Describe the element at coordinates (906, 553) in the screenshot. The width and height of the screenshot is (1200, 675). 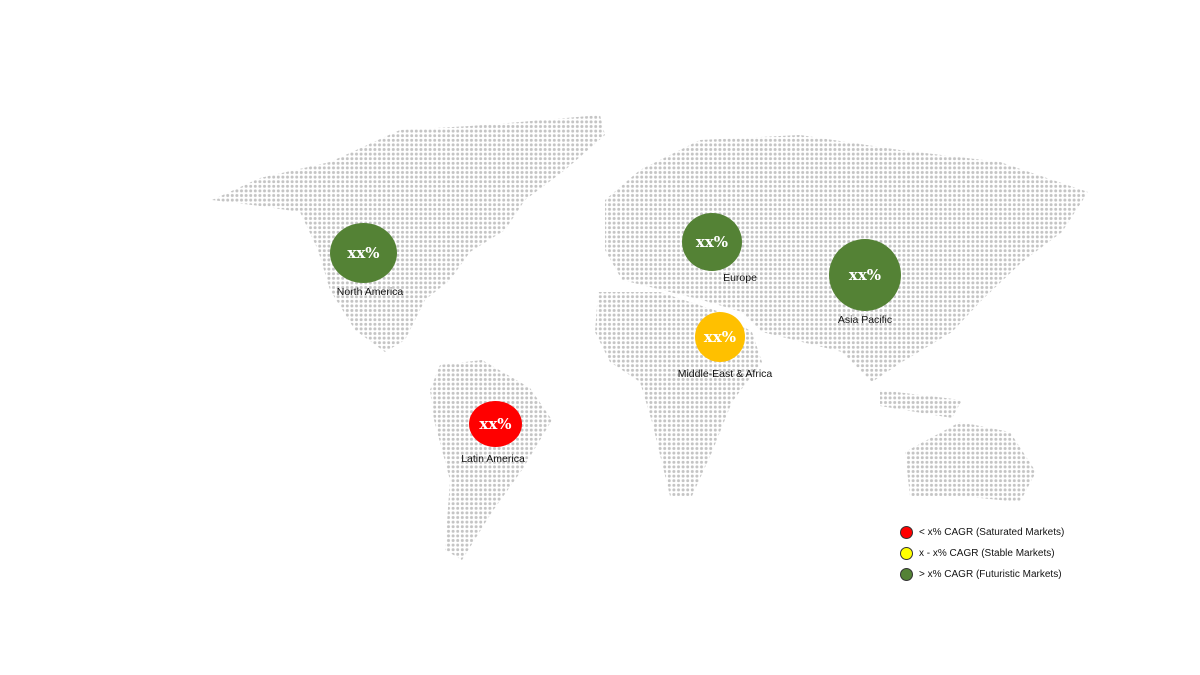
I see `yellow-circle-icon` at that location.